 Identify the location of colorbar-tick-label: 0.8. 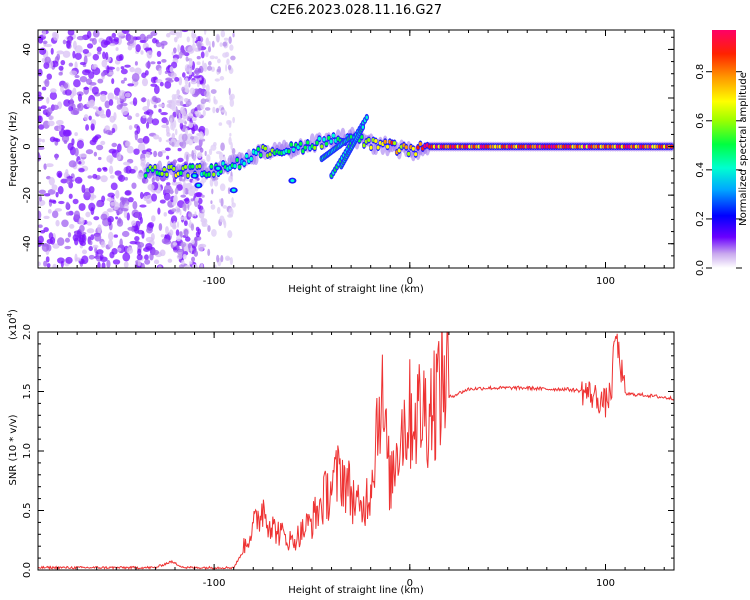
(700, 72).